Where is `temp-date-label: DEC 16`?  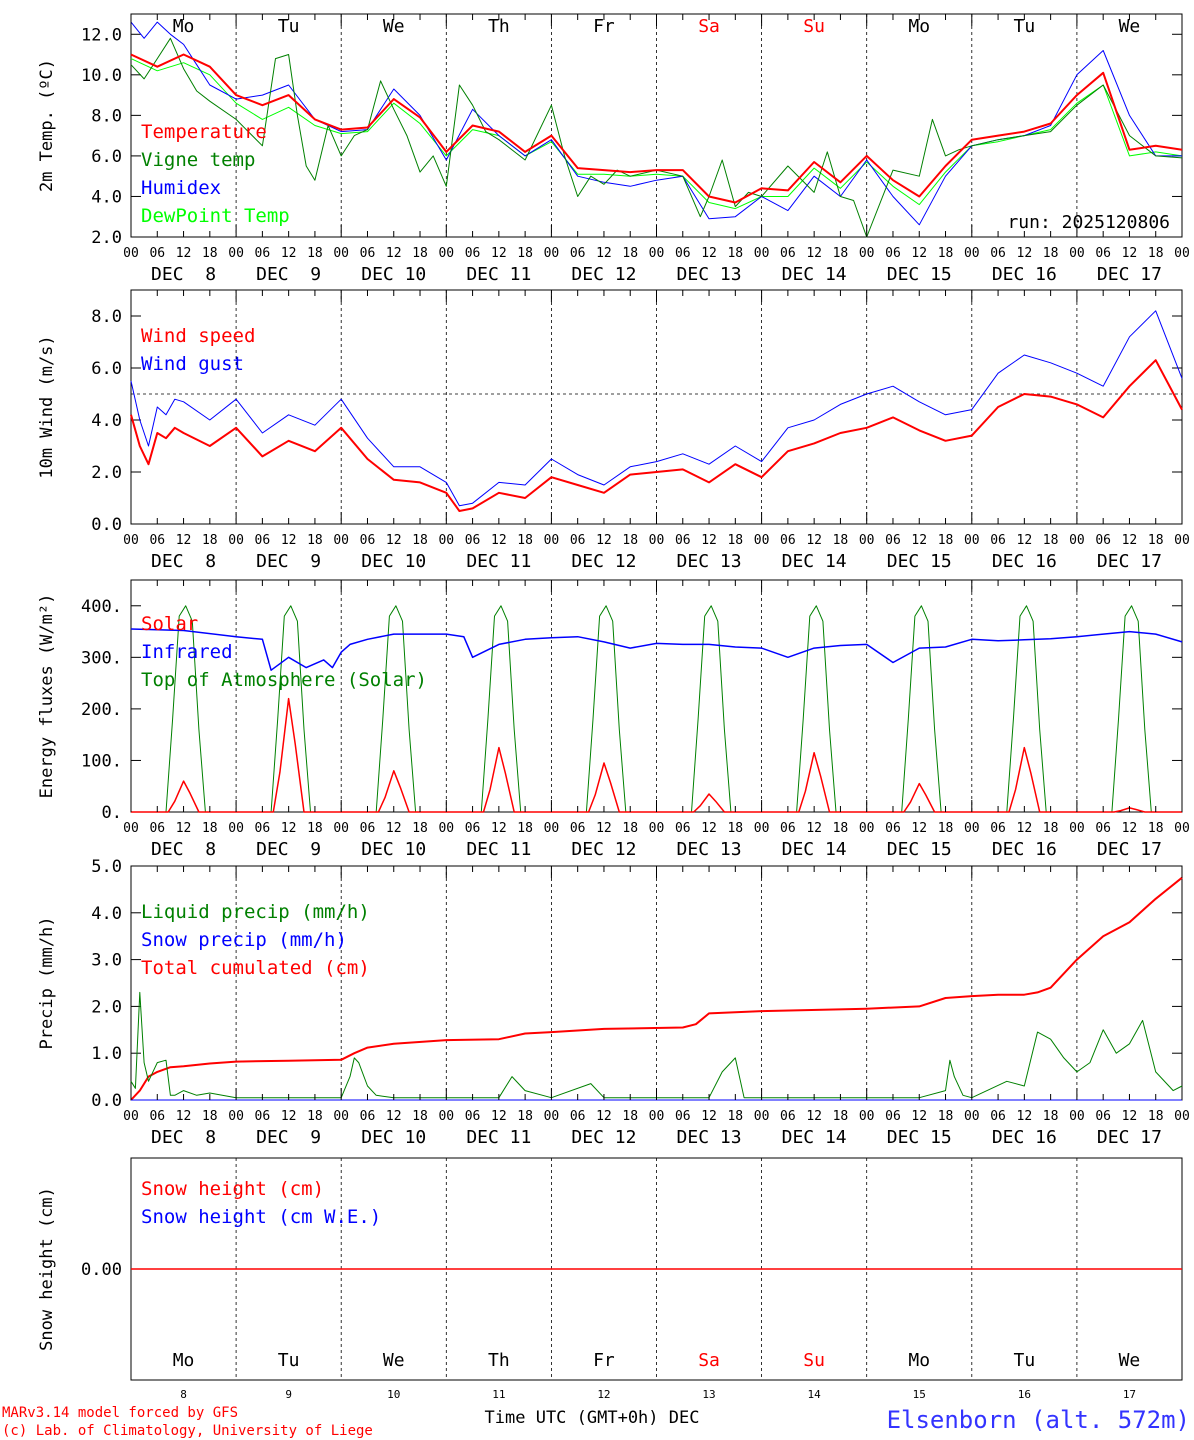 temp-date-label: DEC 16 is located at coordinates (1024, 274).